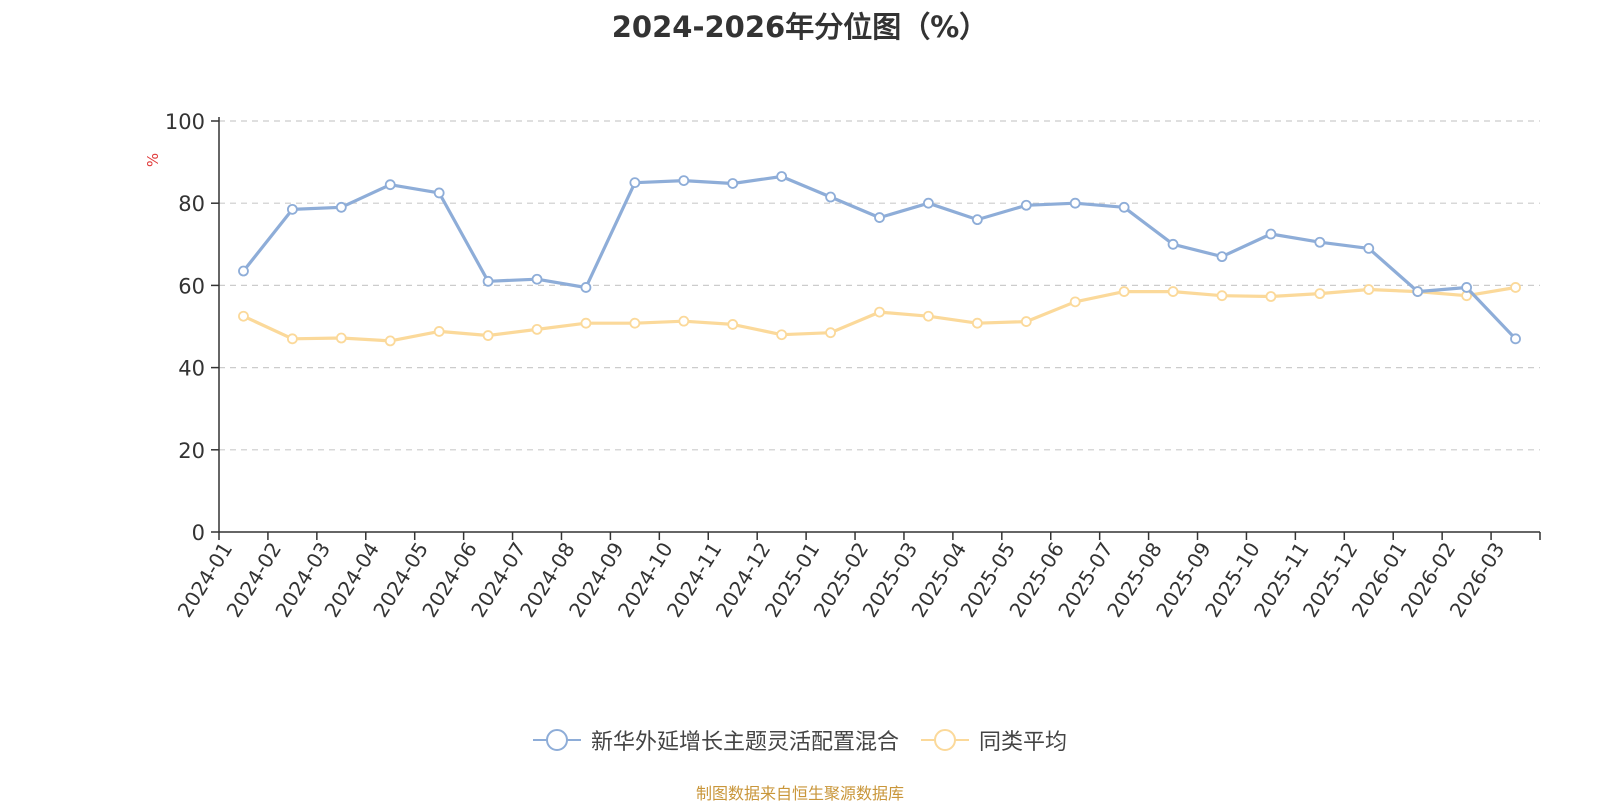 This screenshot has height=804, width=1600. What do you see at coordinates (191, 204) in the screenshot?
I see `y-tick-label: 80` at bounding box center [191, 204].